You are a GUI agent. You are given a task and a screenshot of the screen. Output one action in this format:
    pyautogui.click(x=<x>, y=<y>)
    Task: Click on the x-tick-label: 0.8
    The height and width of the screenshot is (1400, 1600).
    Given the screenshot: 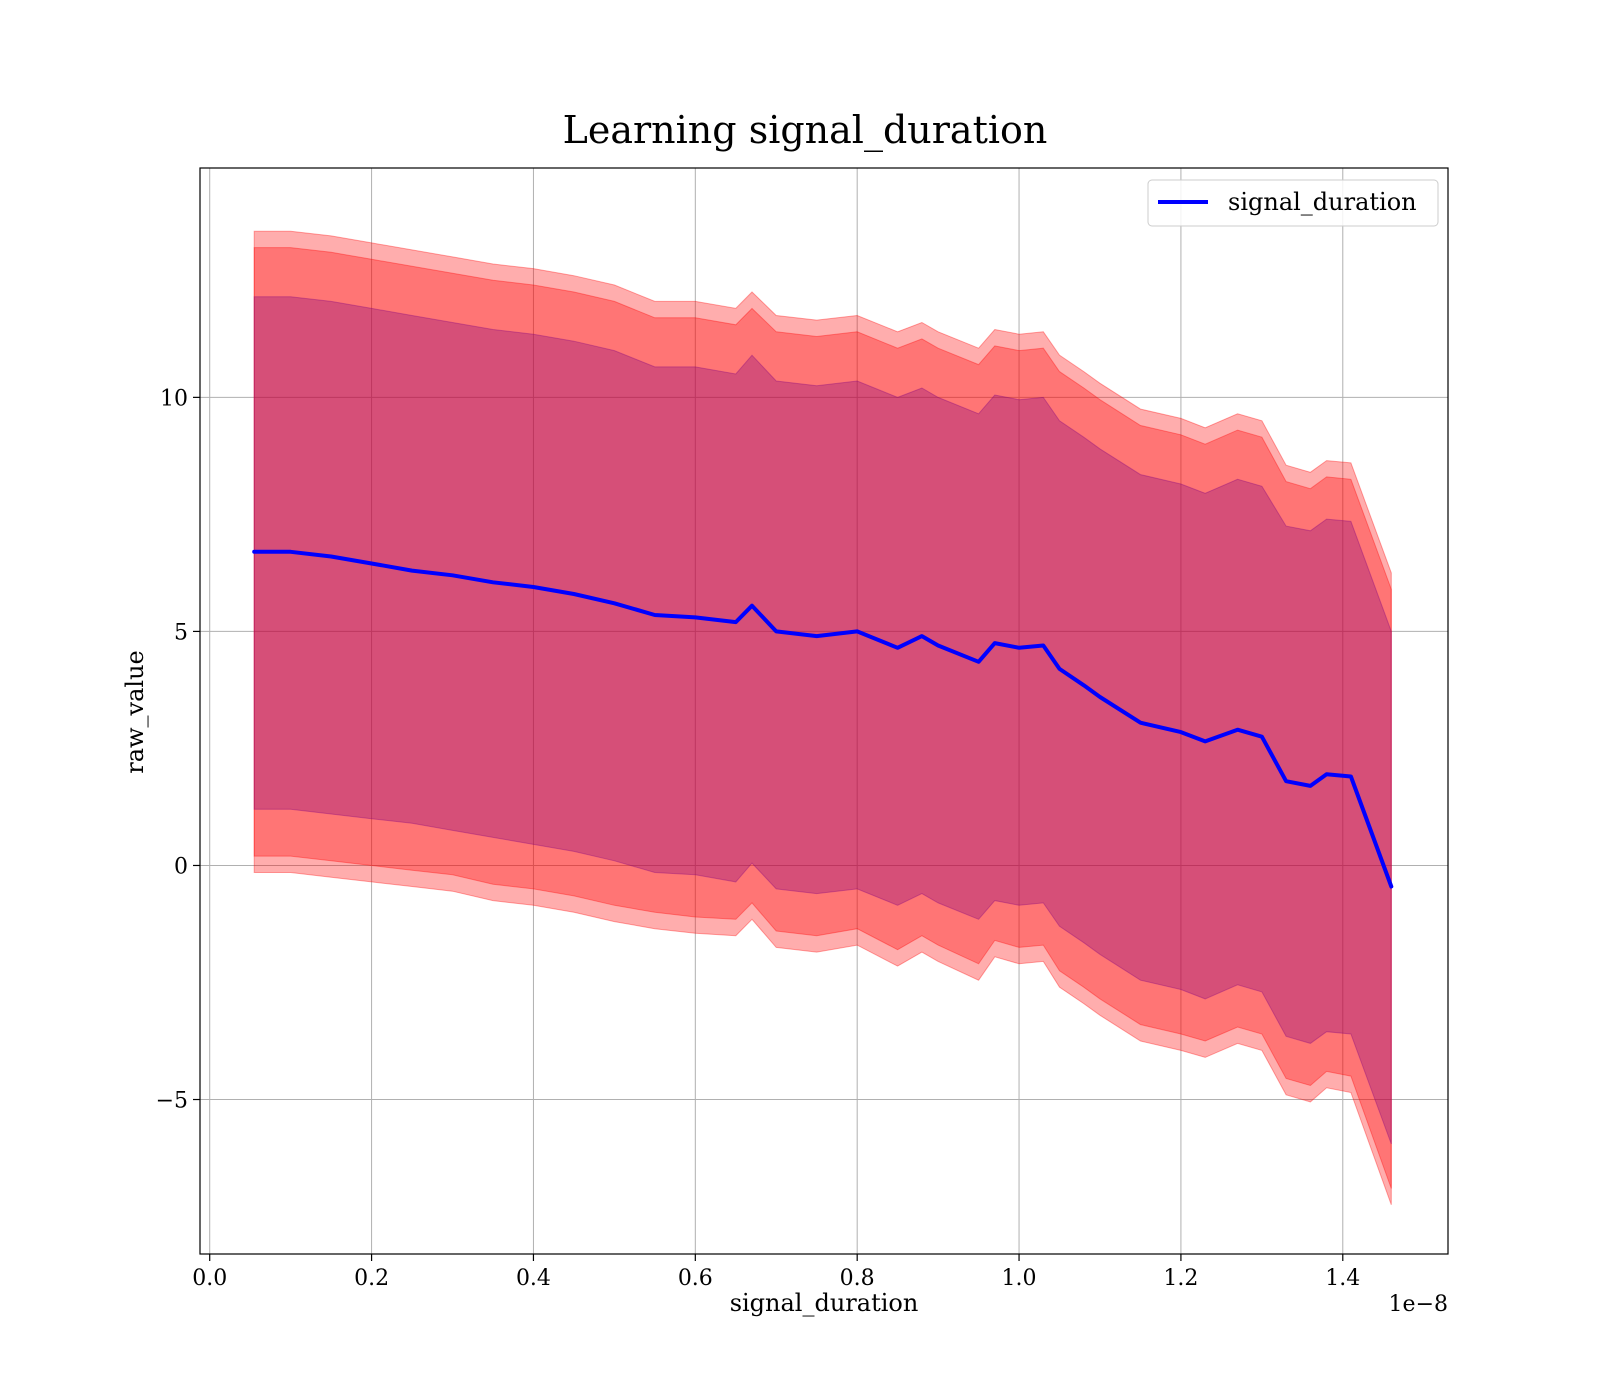 What is the action you would take?
    pyautogui.click(x=857, y=1278)
    